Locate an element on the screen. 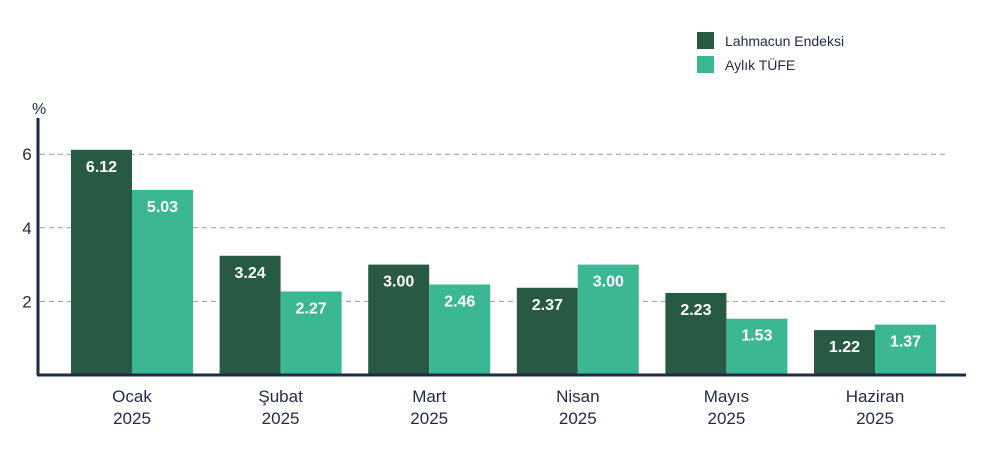  x-category-month: Nisan is located at coordinates (577, 396).